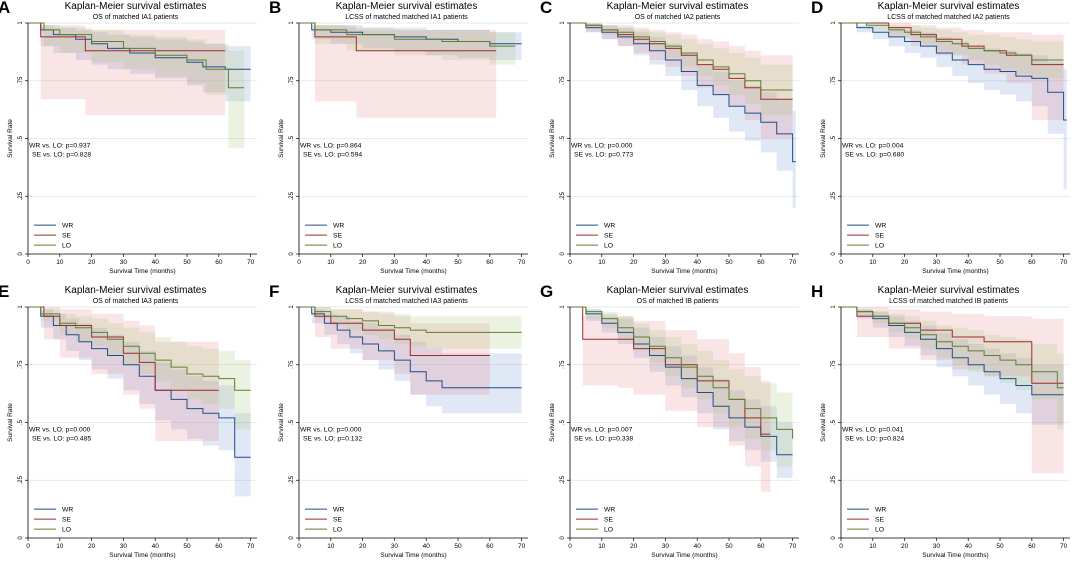 This screenshot has height=569, width=1084. What do you see at coordinates (332, 439) in the screenshot?
I see `p-value-label: SE vs. LO: p=0.132` at bounding box center [332, 439].